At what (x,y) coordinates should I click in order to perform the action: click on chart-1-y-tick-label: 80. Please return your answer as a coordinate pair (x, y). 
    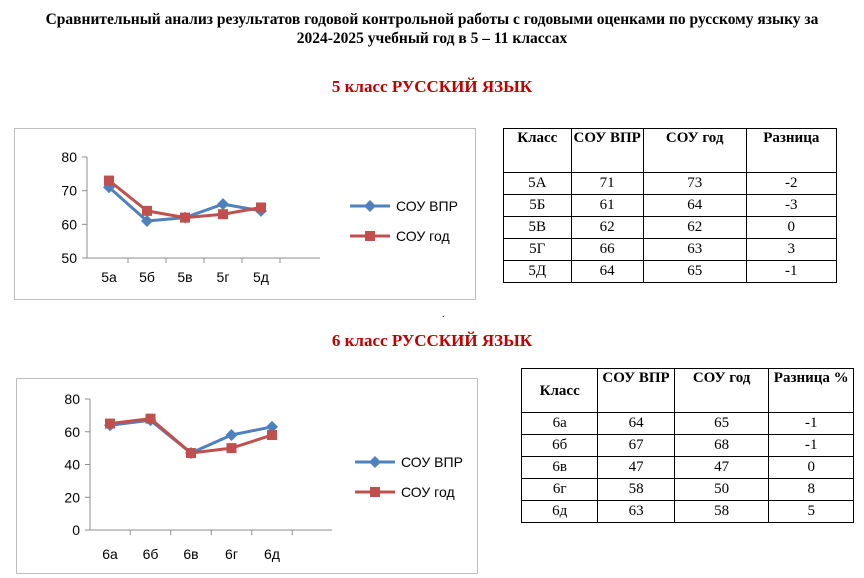
    Looking at the image, I should click on (72, 399).